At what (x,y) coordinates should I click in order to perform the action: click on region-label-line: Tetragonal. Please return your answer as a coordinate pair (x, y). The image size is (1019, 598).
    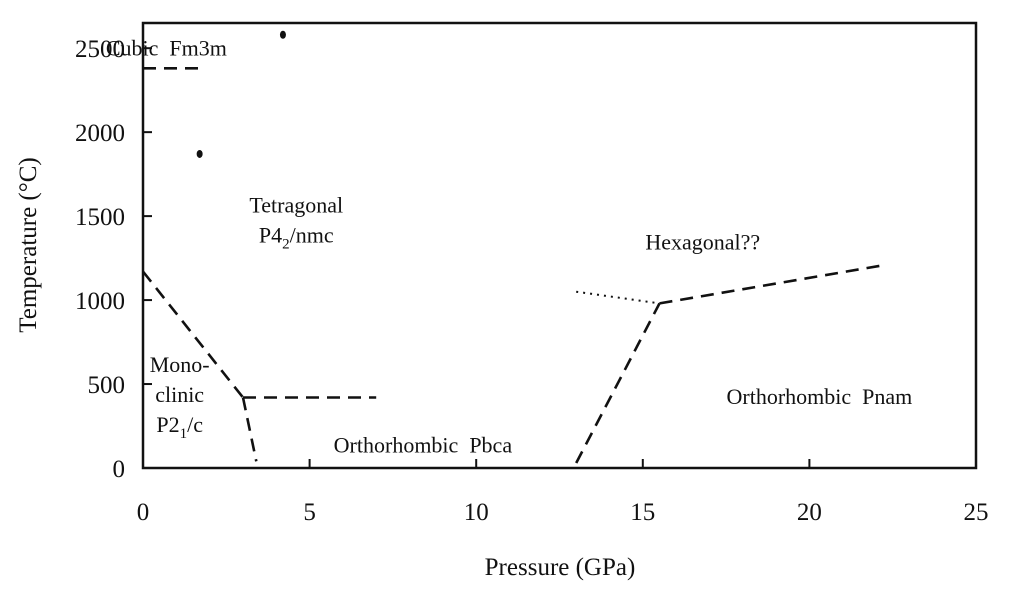
    Looking at the image, I should click on (296, 204).